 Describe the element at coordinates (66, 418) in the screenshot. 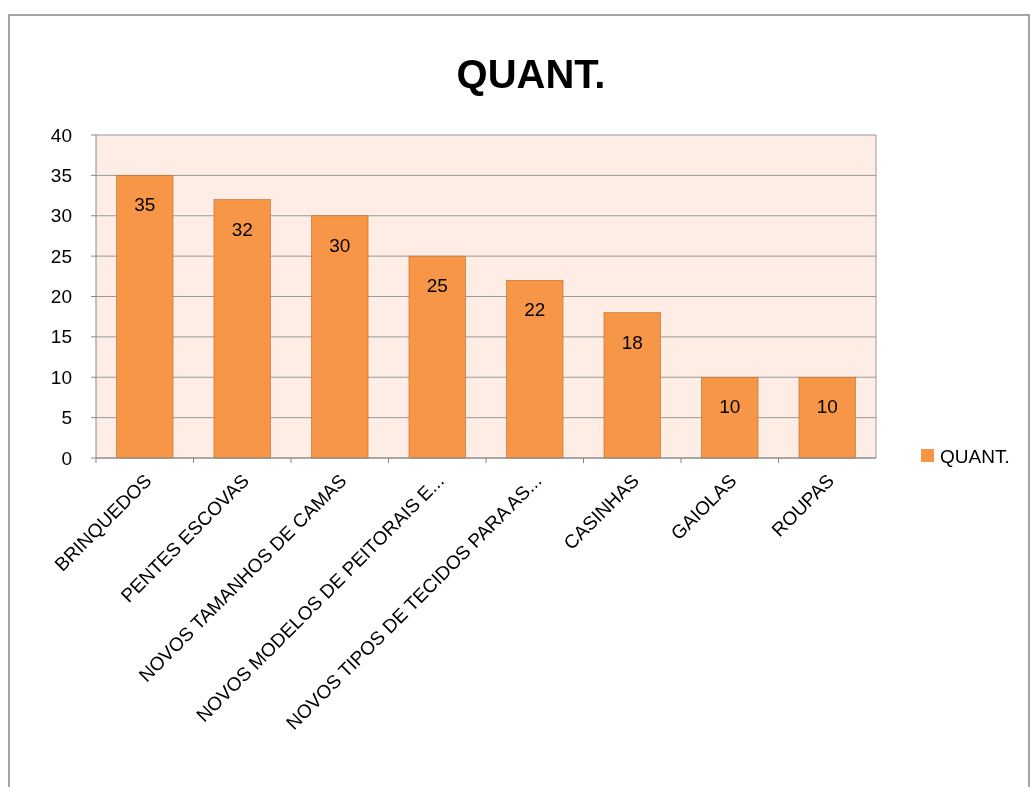

I see `y-tick-label: 5` at that location.